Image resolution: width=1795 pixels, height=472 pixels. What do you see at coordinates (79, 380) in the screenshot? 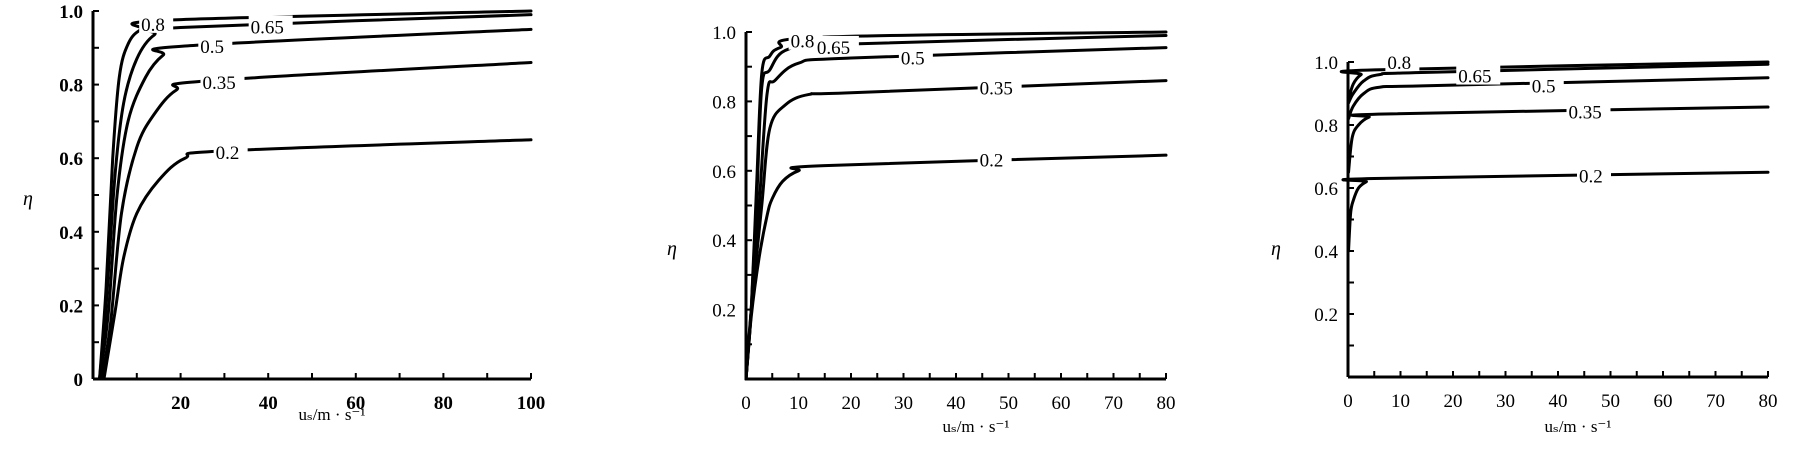
I see `y-tick-label: 0` at bounding box center [79, 380].